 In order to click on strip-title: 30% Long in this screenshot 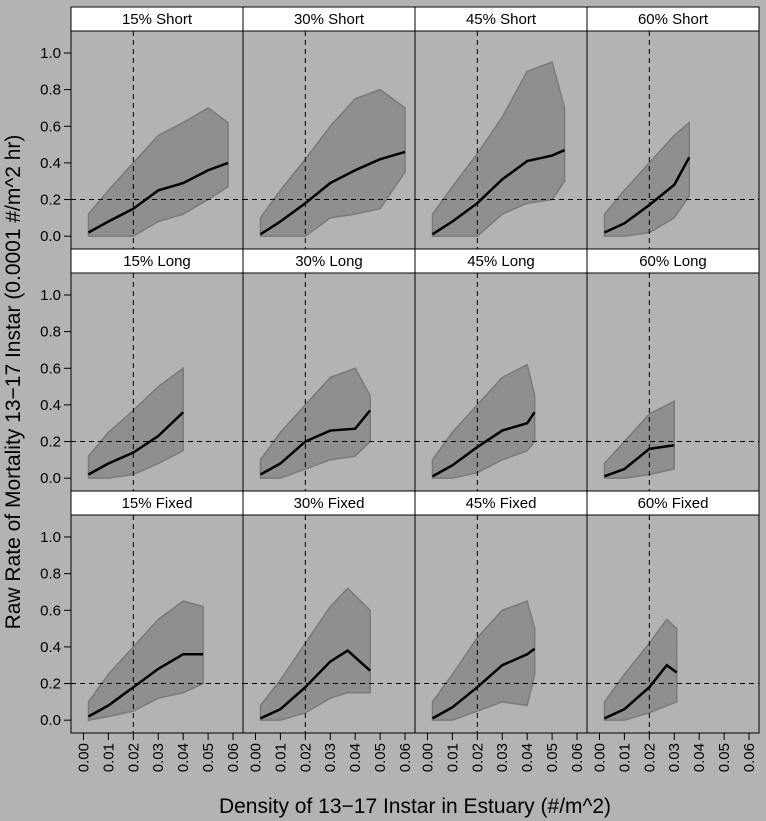, I will do `click(329, 261)`.